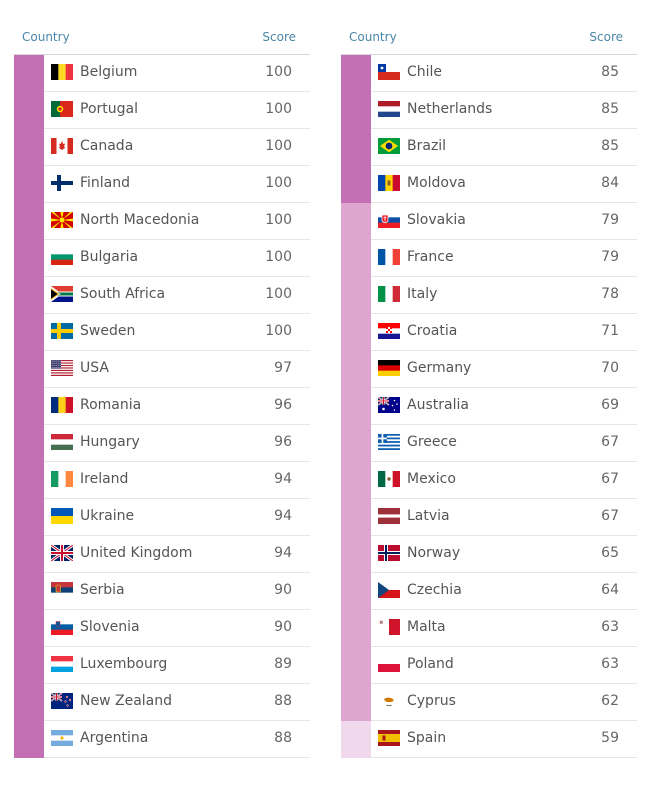  What do you see at coordinates (162, 332) in the screenshot?
I see `table-row: Sweden 100` at bounding box center [162, 332].